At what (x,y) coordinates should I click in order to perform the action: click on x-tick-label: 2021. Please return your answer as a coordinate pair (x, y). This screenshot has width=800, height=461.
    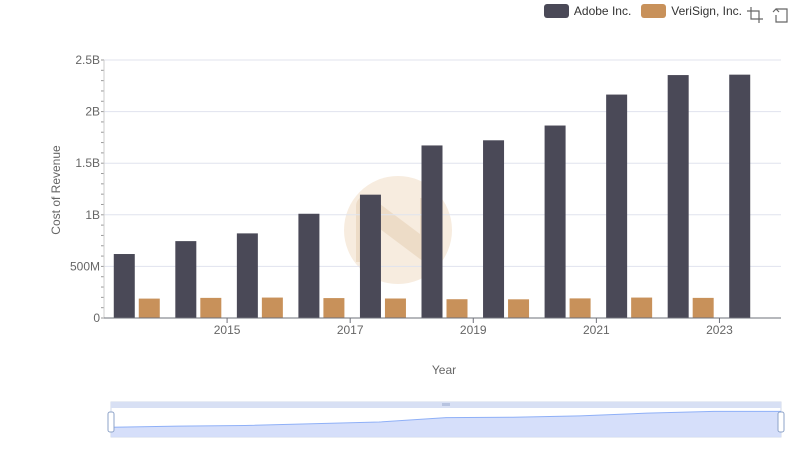
    Looking at the image, I should click on (596, 330).